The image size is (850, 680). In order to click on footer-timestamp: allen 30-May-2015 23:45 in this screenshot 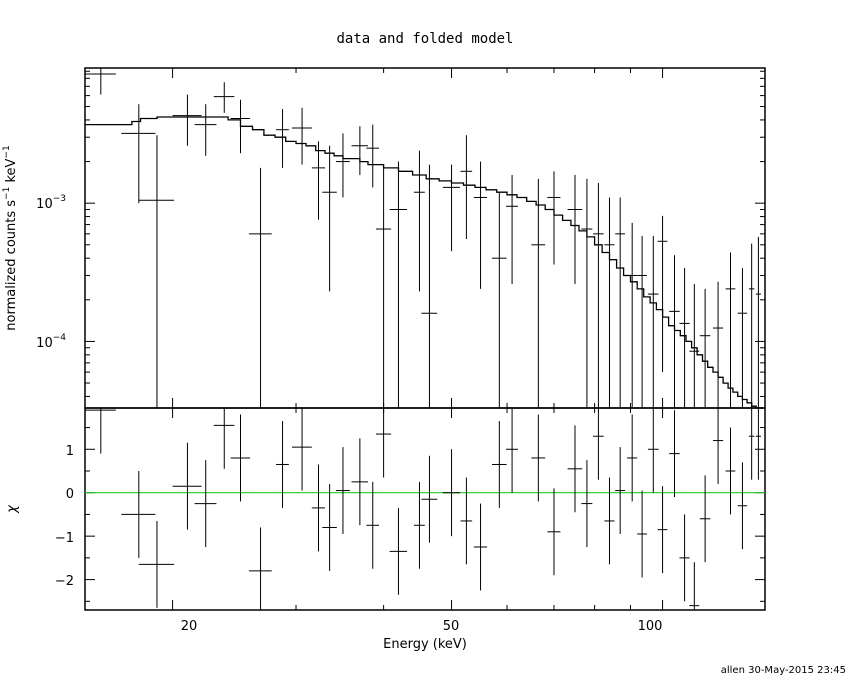, I will do `click(783, 670)`.